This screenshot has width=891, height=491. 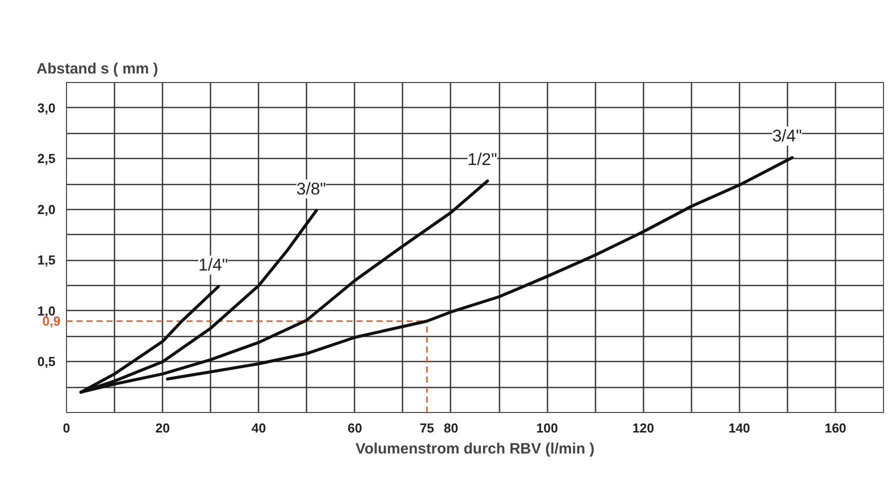 What do you see at coordinates (46, 209) in the screenshot?
I see `y-tick-label: 2,0` at bounding box center [46, 209].